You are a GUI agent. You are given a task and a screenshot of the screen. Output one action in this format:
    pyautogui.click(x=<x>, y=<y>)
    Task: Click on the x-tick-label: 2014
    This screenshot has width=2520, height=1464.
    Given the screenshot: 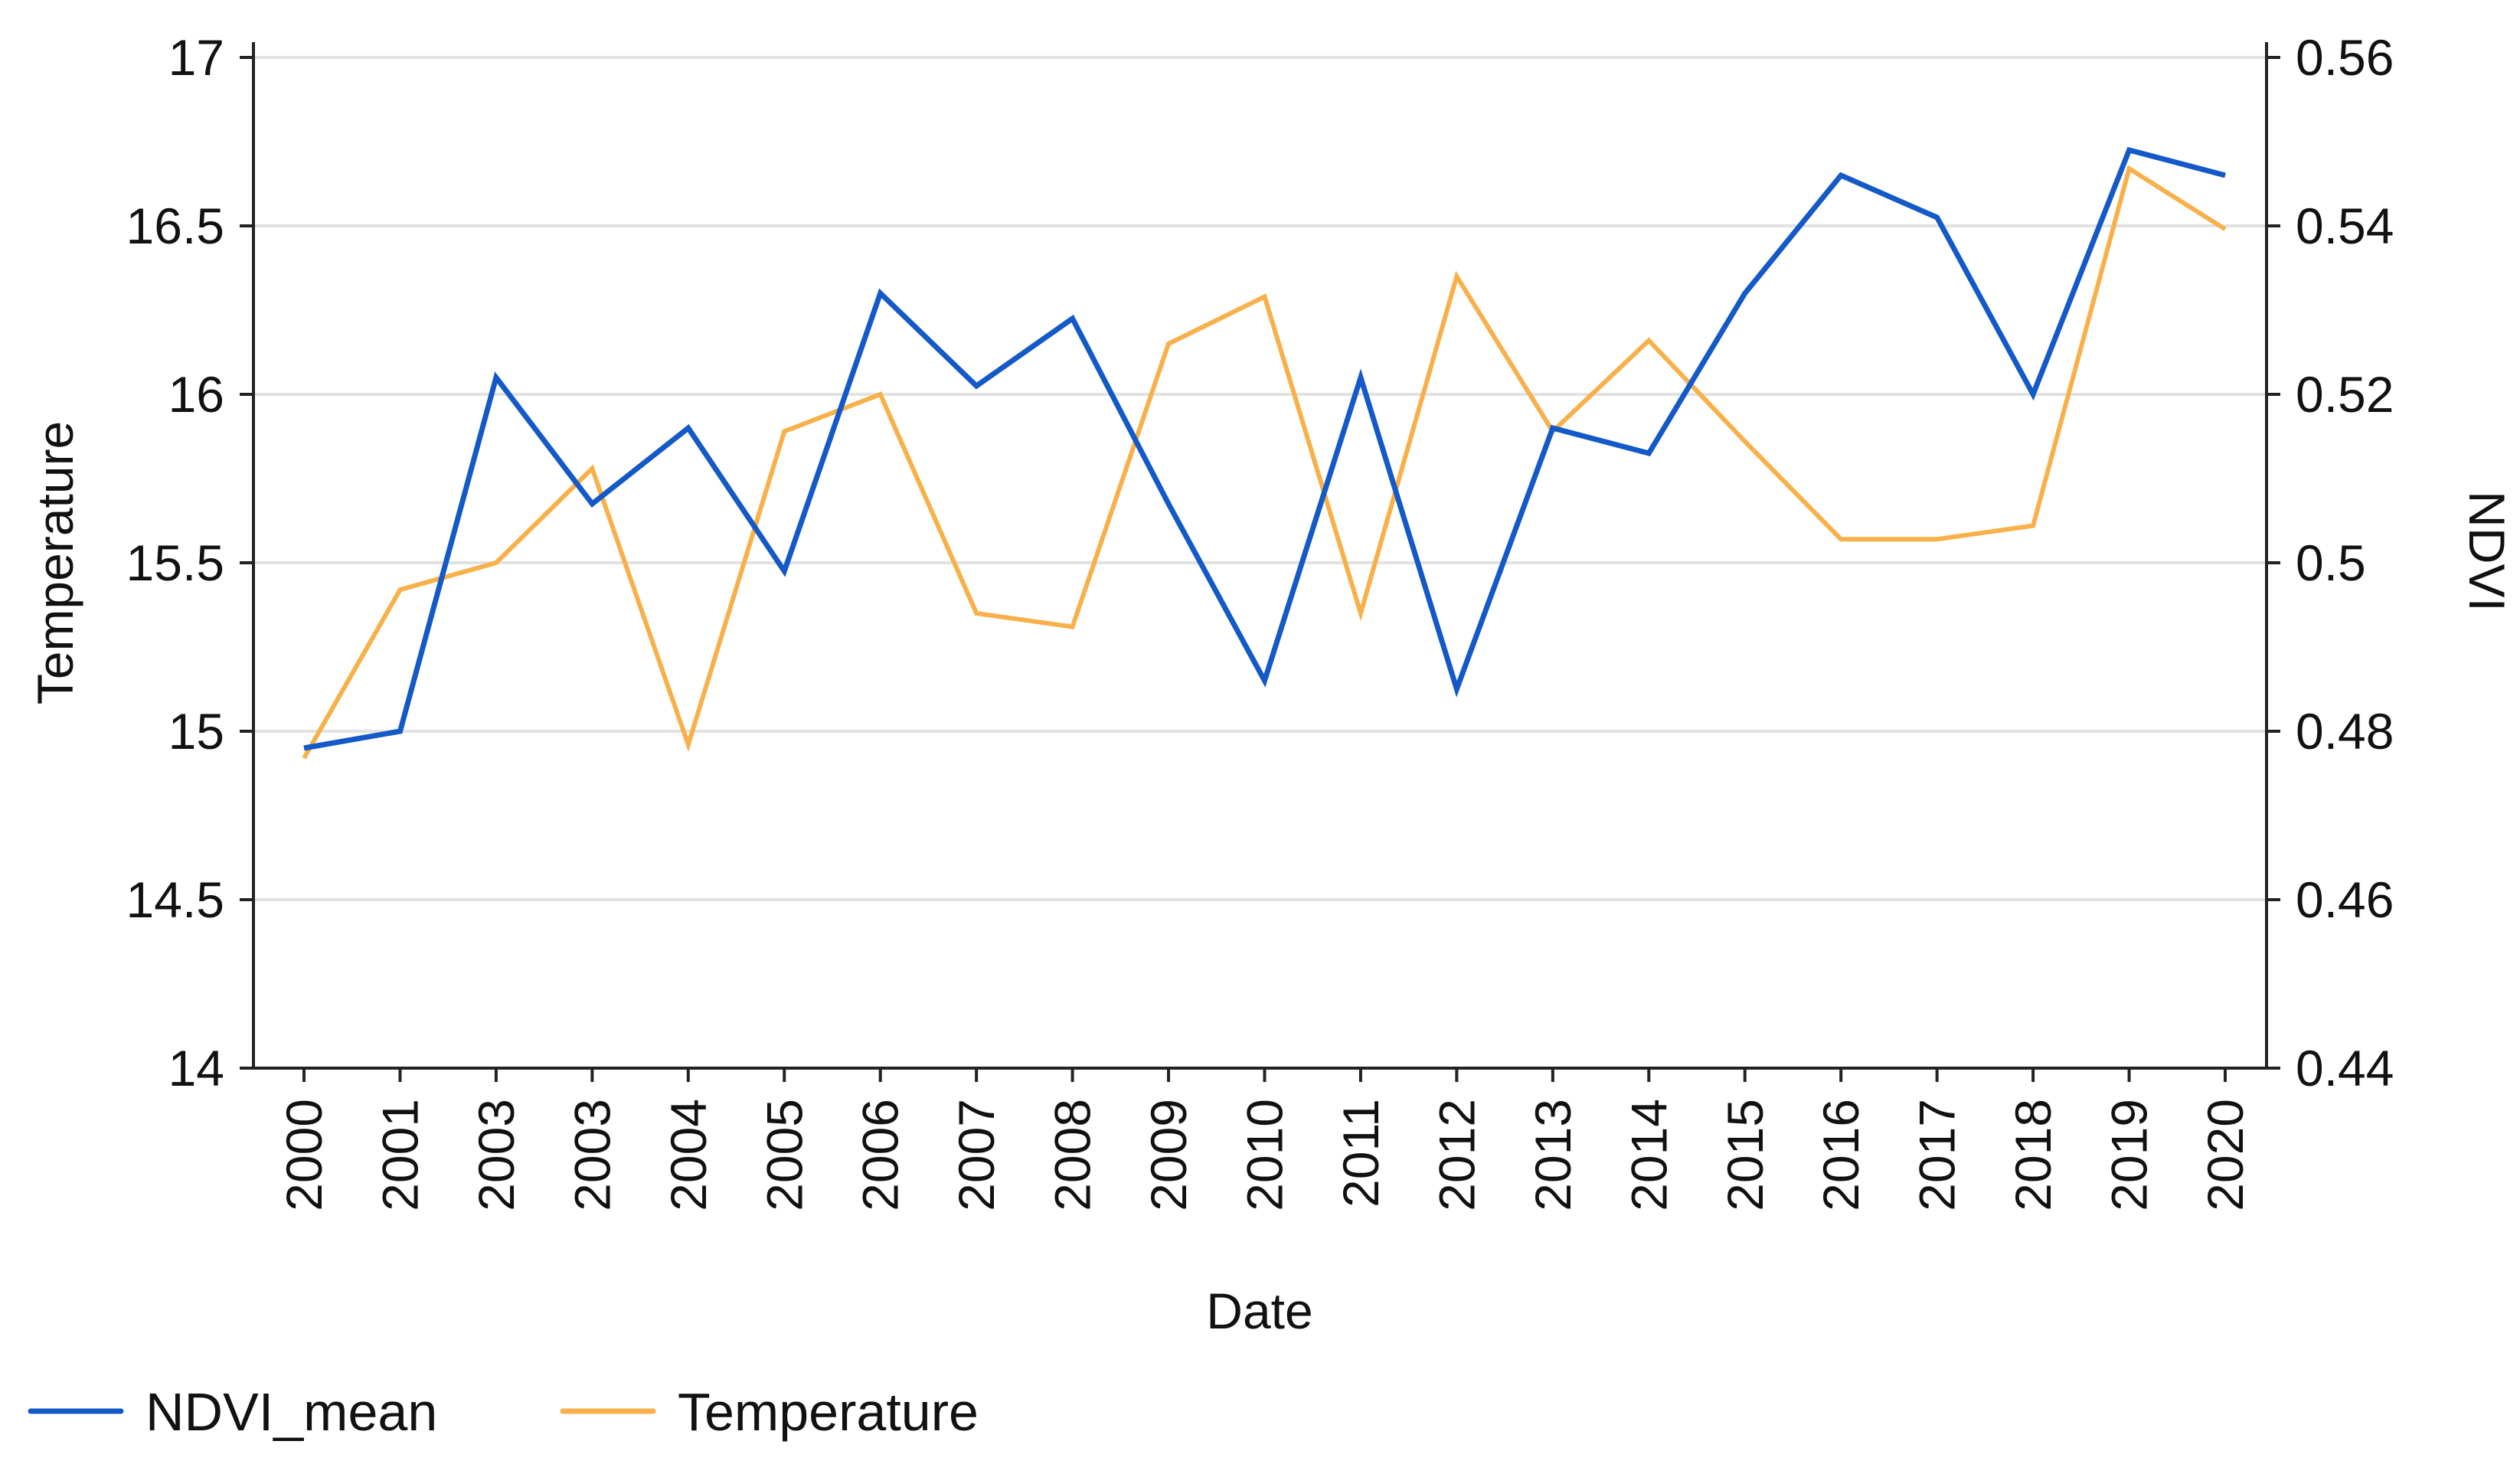 What is the action you would take?
    pyautogui.click(x=1649, y=1155)
    